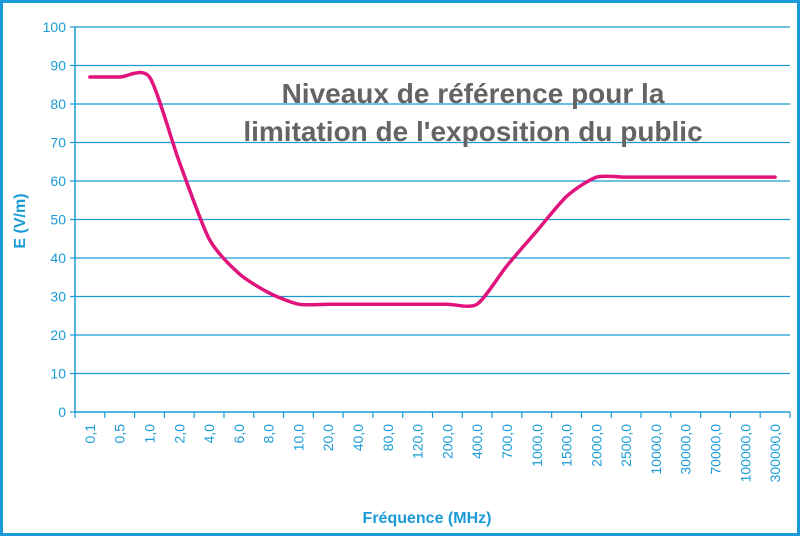 Image resolution: width=800 pixels, height=536 pixels. I want to click on chart-title-line-2: limitation de l'exposition du public, so click(472, 131).